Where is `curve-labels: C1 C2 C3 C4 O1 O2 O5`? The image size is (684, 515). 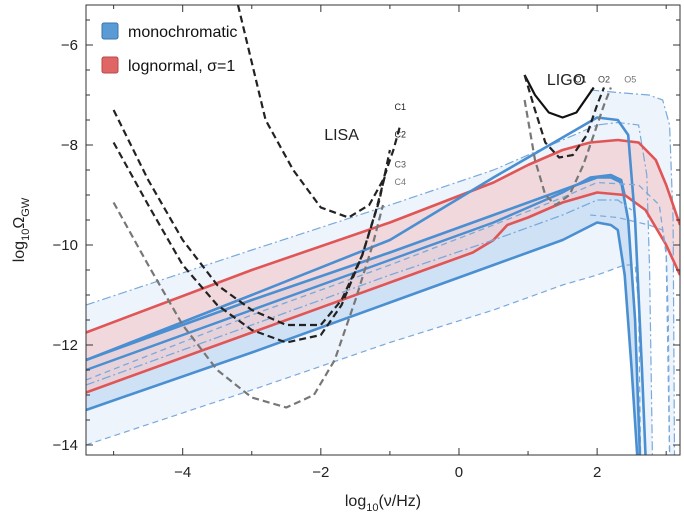 curve-labels: C1 C2 C3 C4 O1 O2 O5 is located at coordinates (516, 131).